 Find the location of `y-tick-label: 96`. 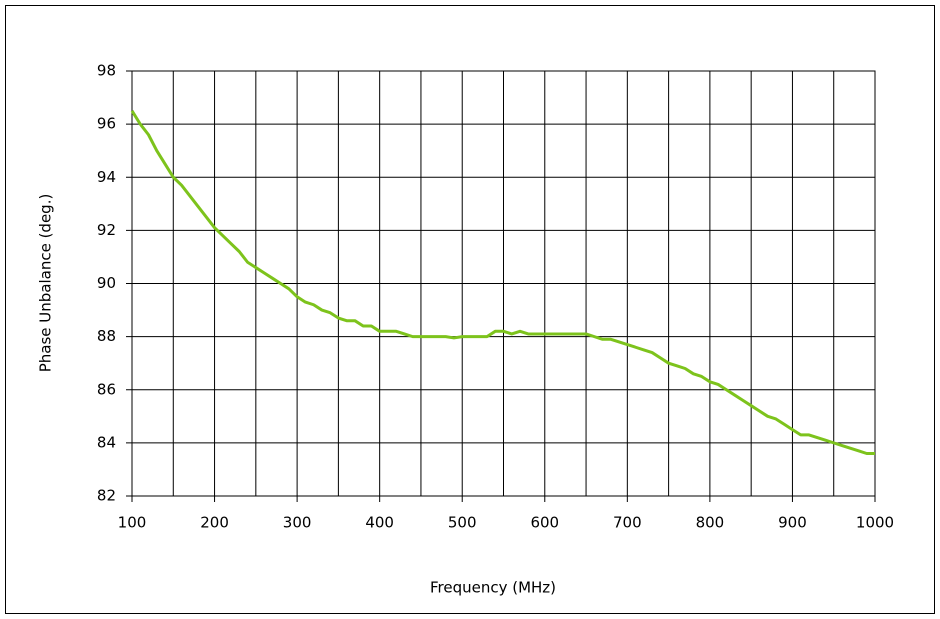

y-tick-label: 96 is located at coordinates (106, 124).